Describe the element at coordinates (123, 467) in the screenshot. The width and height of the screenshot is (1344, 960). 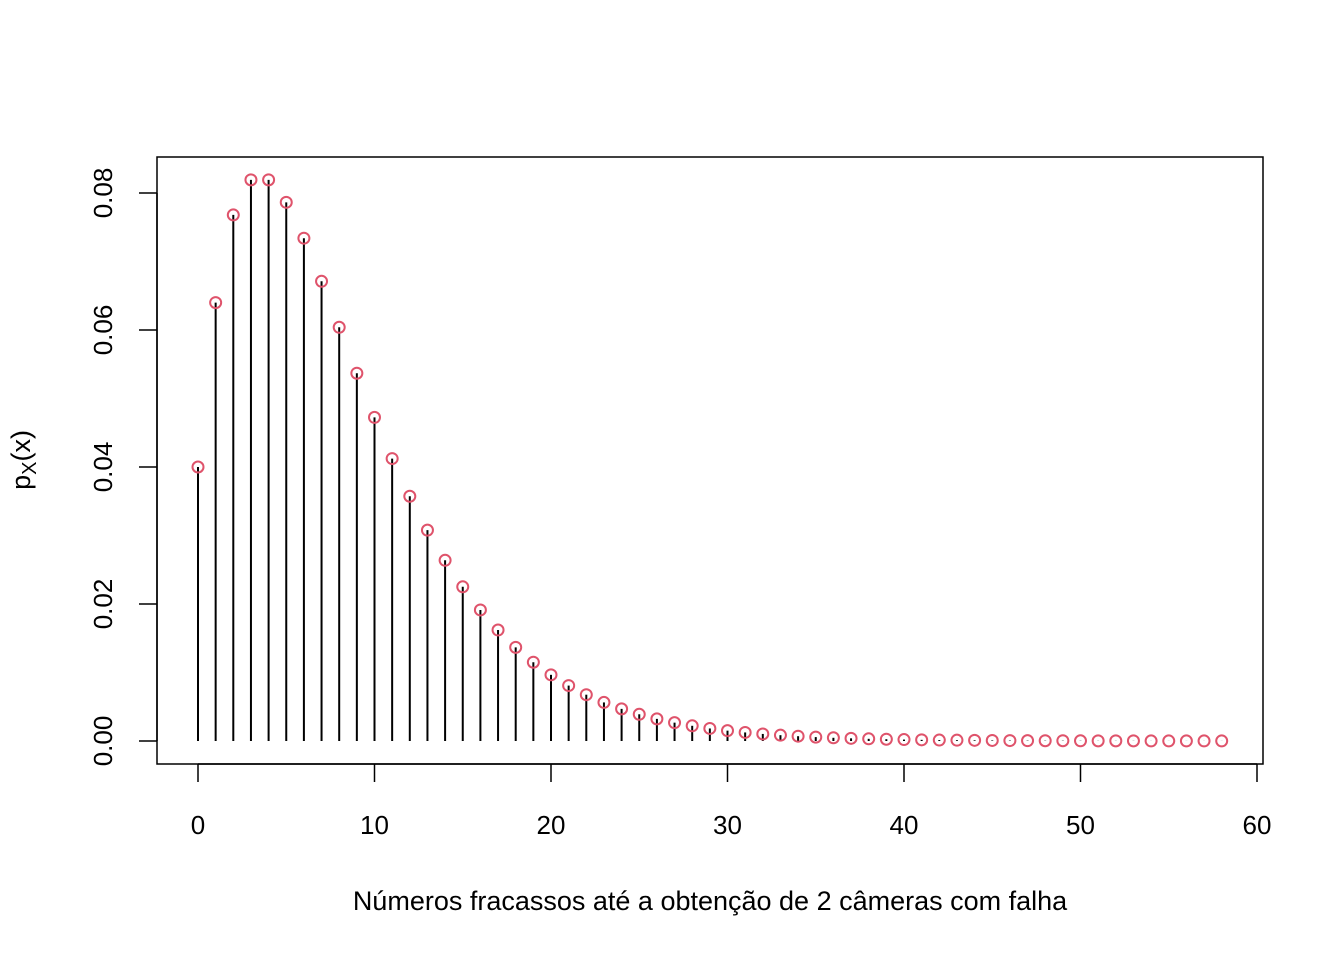
I see `y-axis: 0.00 0.02 0.04 0.06 0.08` at that location.